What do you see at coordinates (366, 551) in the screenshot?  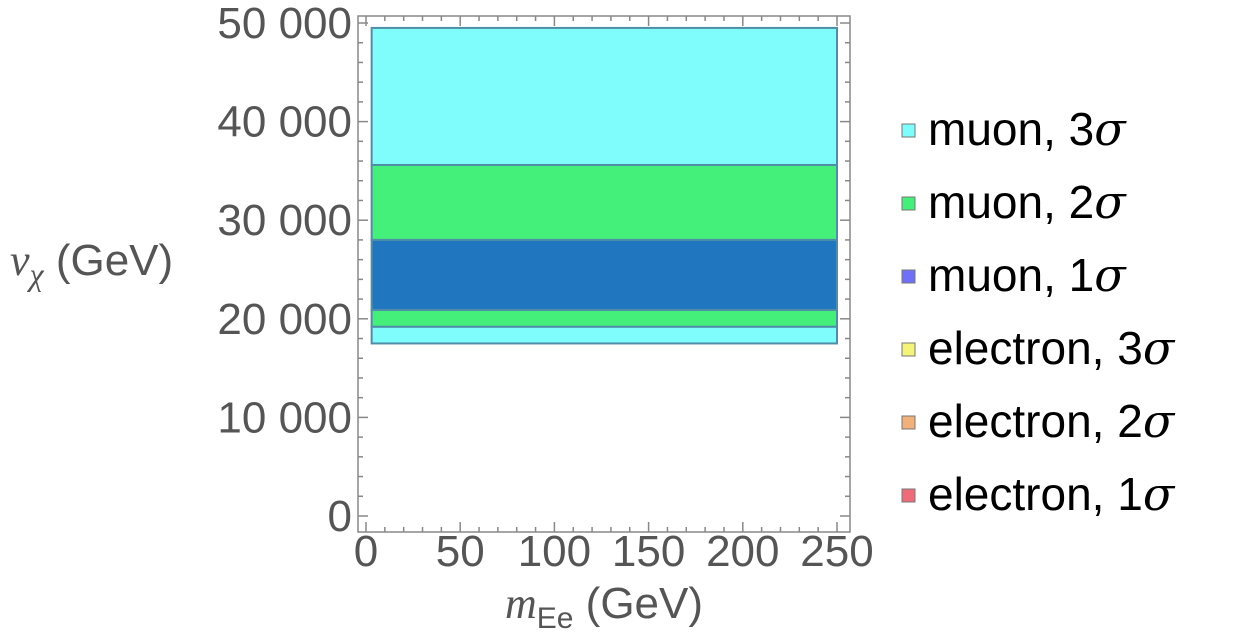 I see `x-tick-label: 0` at bounding box center [366, 551].